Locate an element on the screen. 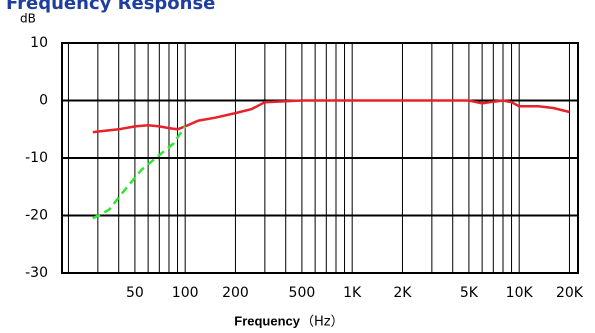 This screenshot has width=595, height=333. x-tick-label: 10K is located at coordinates (520, 293).